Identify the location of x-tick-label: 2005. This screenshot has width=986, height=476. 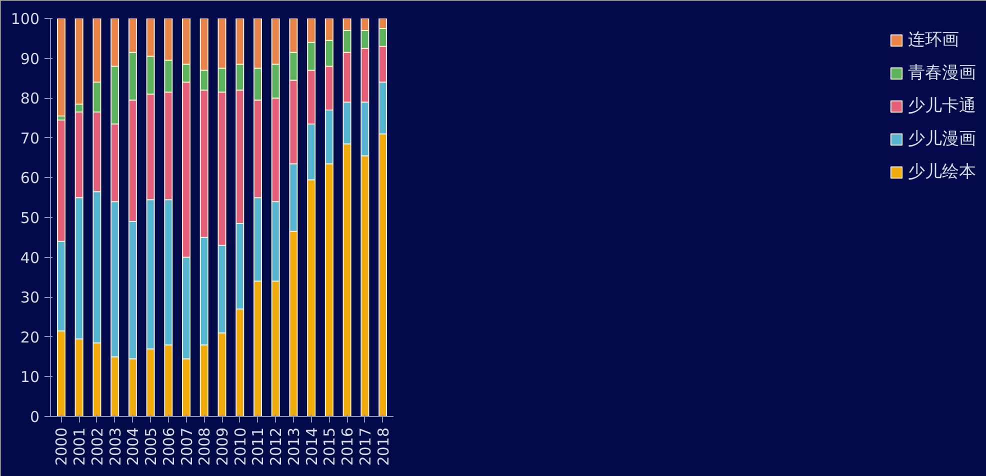
(151, 446).